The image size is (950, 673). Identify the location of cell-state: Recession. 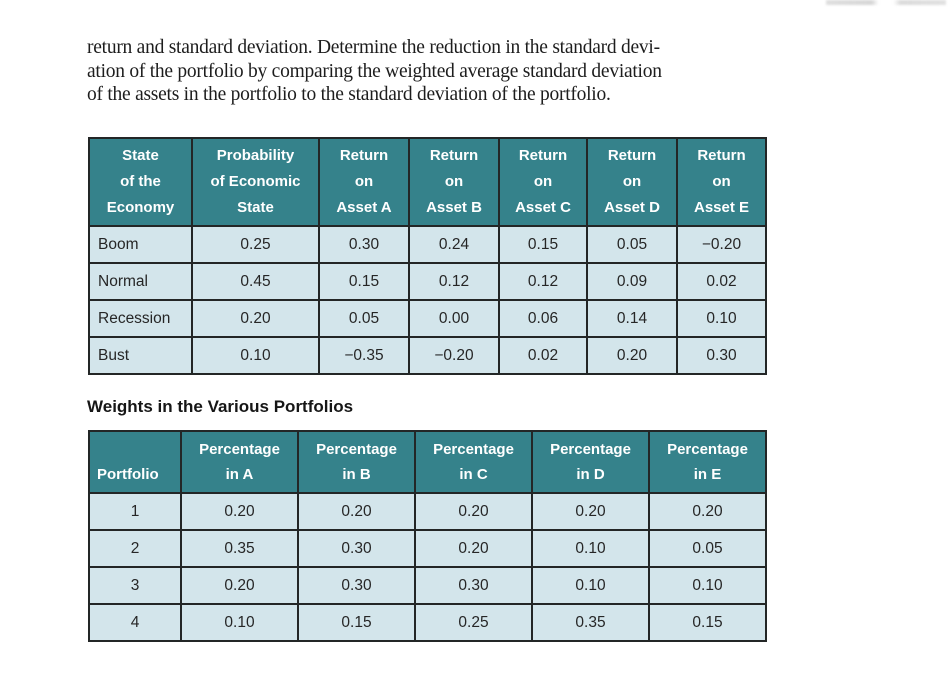
(140, 318).